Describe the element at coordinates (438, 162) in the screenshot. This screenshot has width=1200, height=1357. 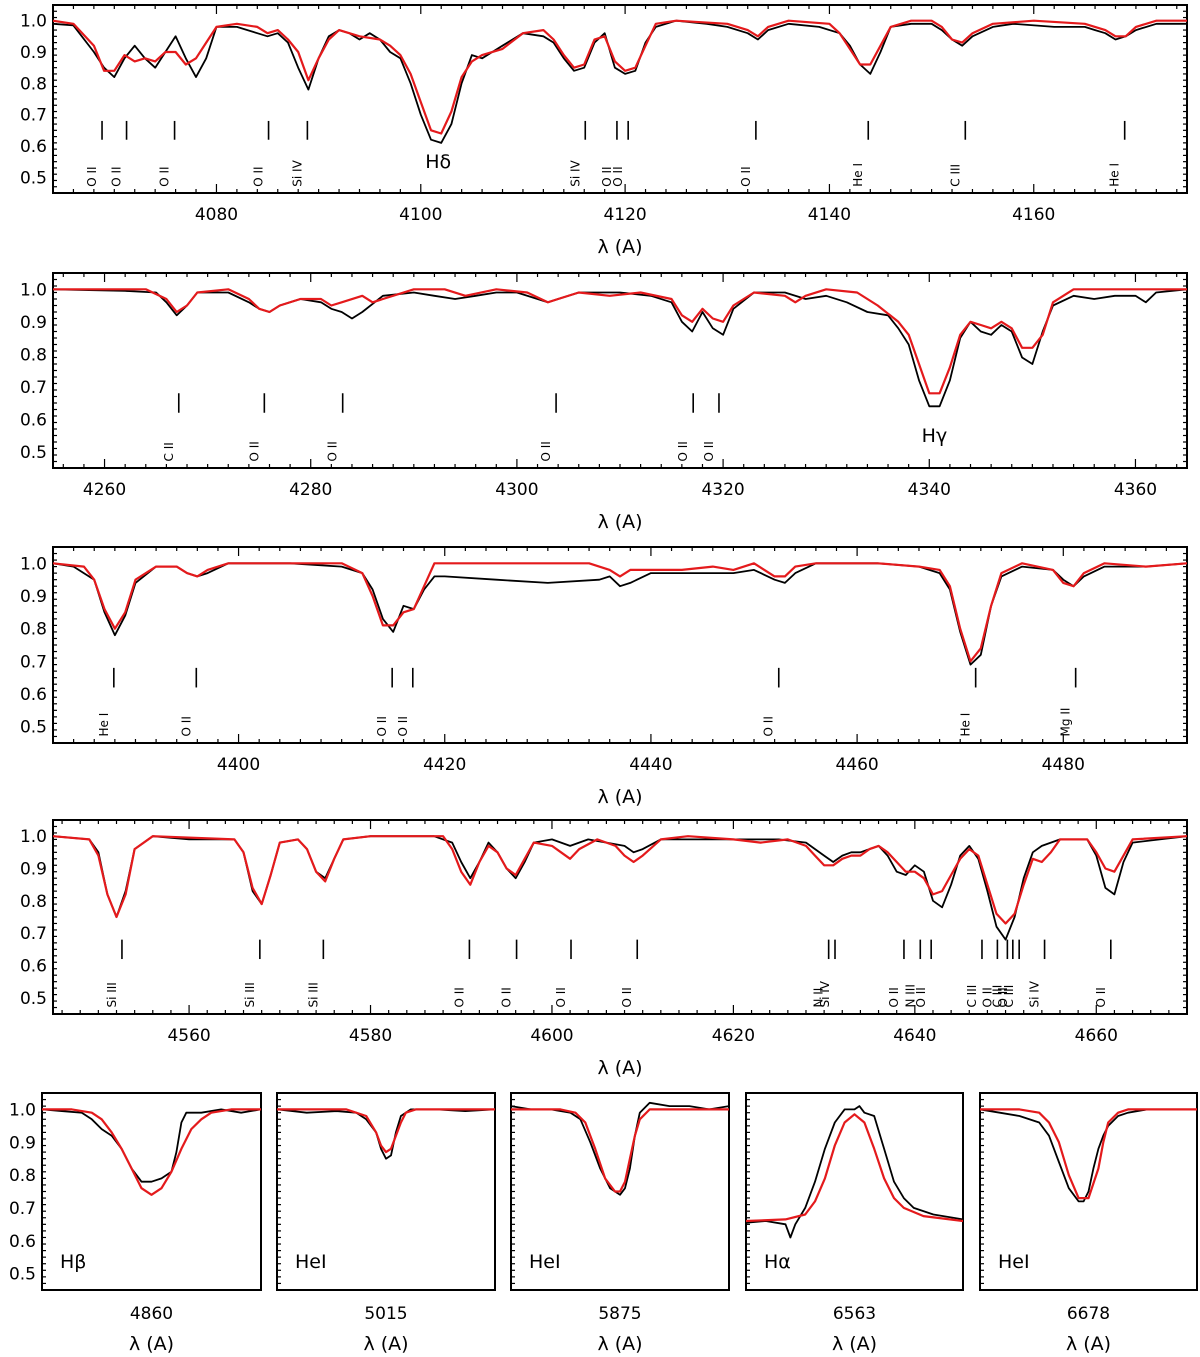
I see `hydrogen-line-label: Hδ` at that location.